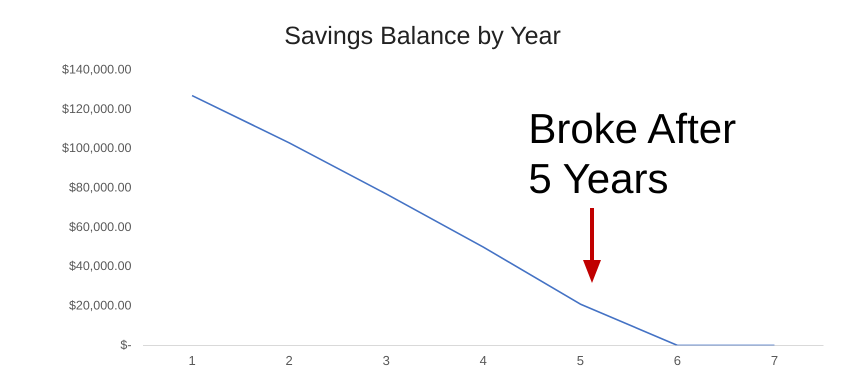 This screenshot has height=387, width=845. Describe the element at coordinates (289, 360) in the screenshot. I see `x-tick-label: 2` at that location.